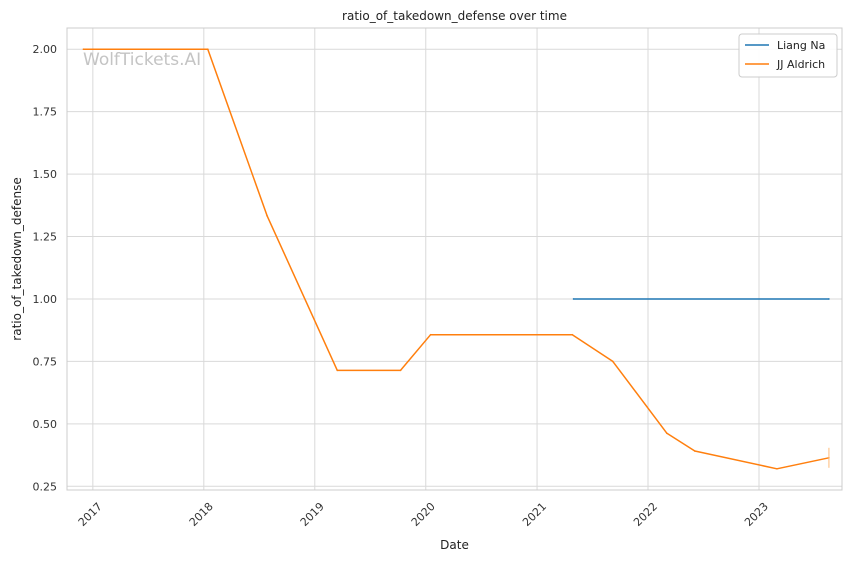 This screenshot has width=852, height=561. What do you see at coordinates (534, 514) in the screenshot?
I see `x-tick-label: 2021` at bounding box center [534, 514].